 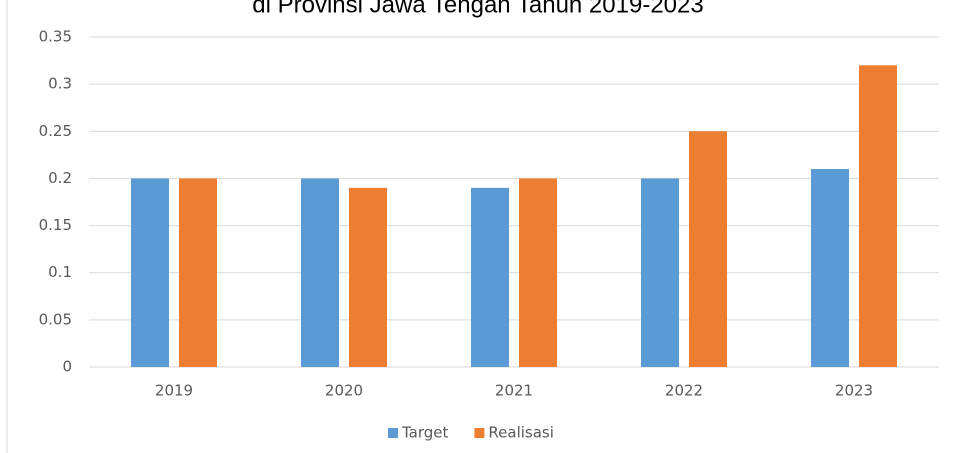 What do you see at coordinates (514, 391) in the screenshot?
I see `x-tick-label: 2021` at bounding box center [514, 391].